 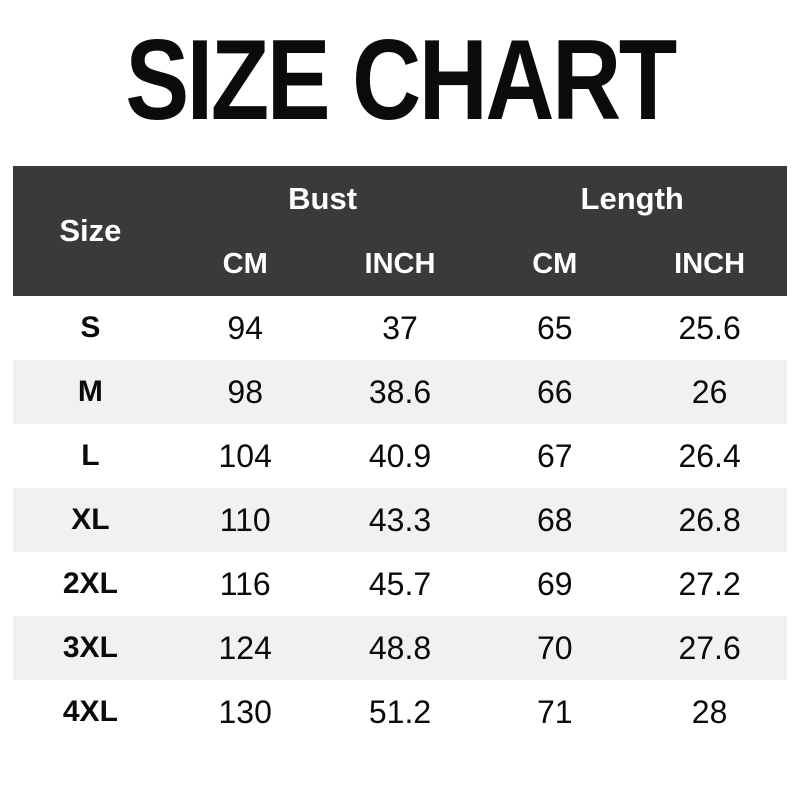 What do you see at coordinates (401, 80) in the screenshot?
I see `page-title-text: SIZE CHART` at bounding box center [401, 80].